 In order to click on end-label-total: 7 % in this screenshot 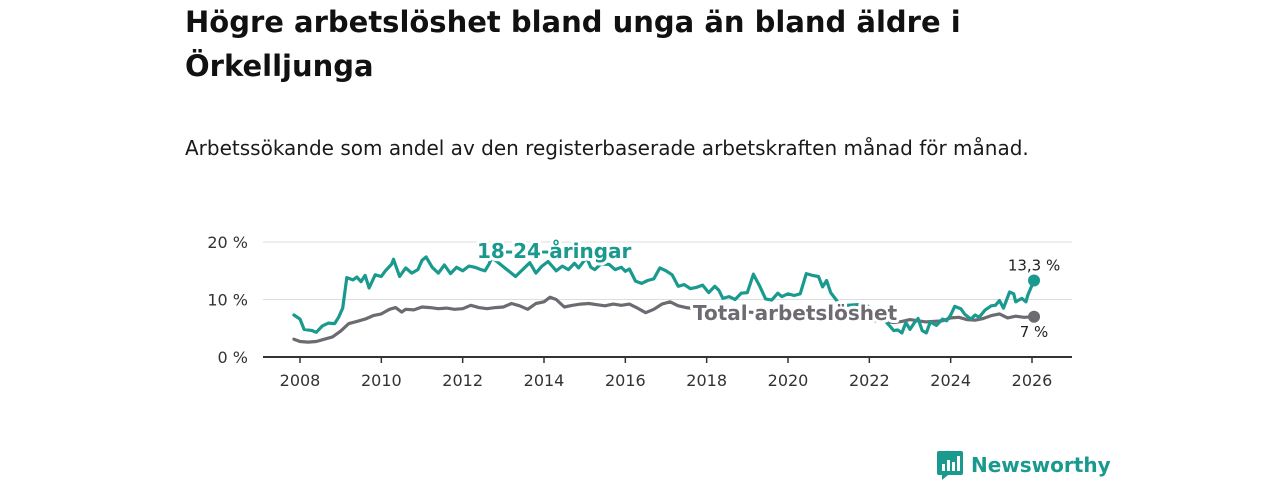, I will do `click(1034, 332)`.